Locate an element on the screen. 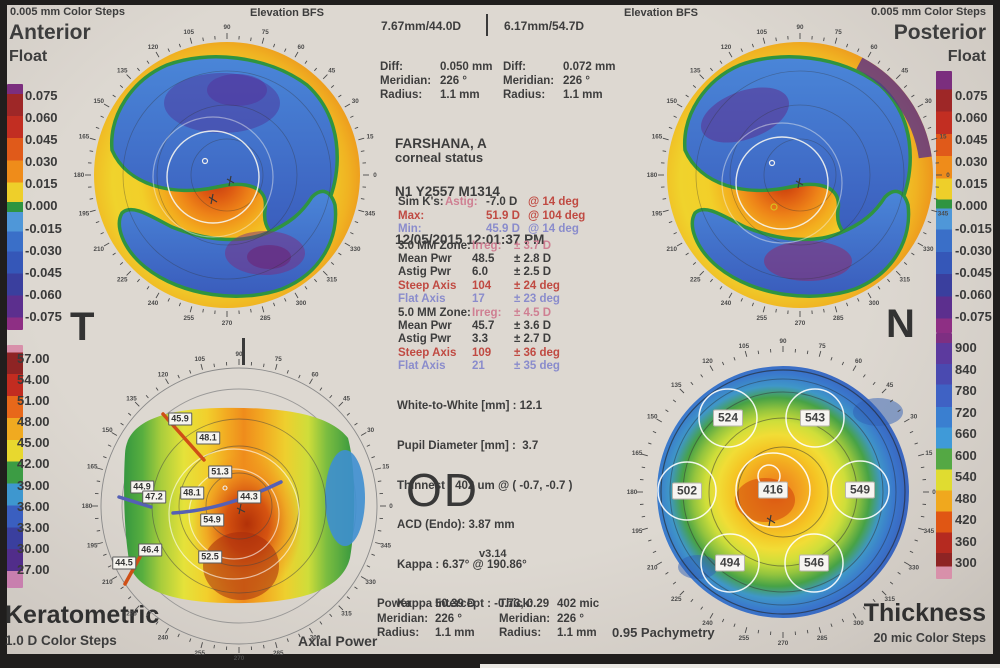  scale-tick-label: -0.045 is located at coordinates (973, 272).